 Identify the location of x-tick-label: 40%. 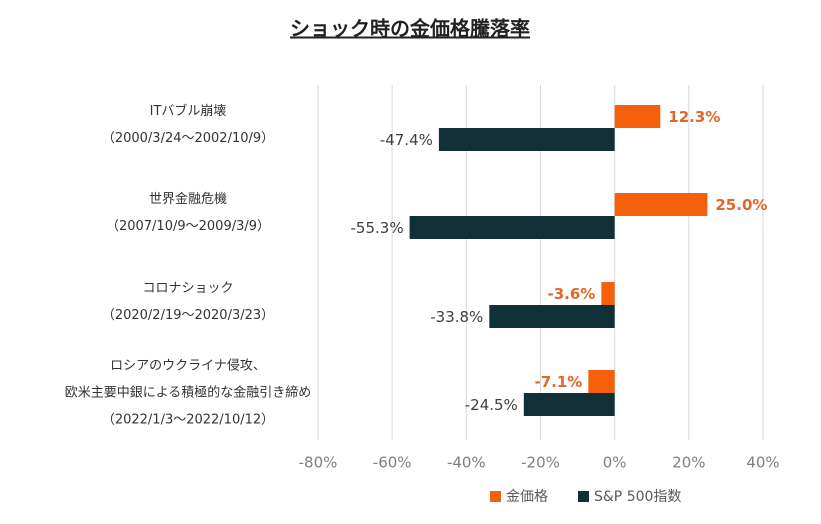
(762, 463).